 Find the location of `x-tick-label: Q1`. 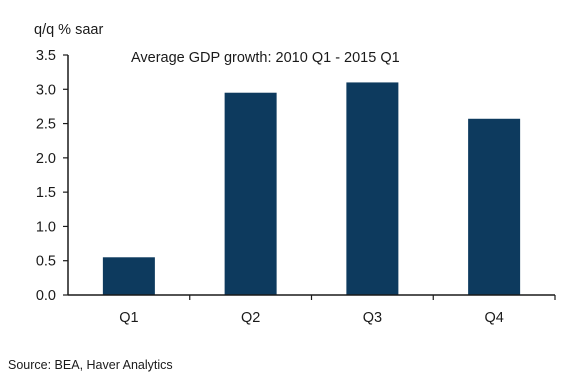

x-tick-label: Q1 is located at coordinates (128, 318).